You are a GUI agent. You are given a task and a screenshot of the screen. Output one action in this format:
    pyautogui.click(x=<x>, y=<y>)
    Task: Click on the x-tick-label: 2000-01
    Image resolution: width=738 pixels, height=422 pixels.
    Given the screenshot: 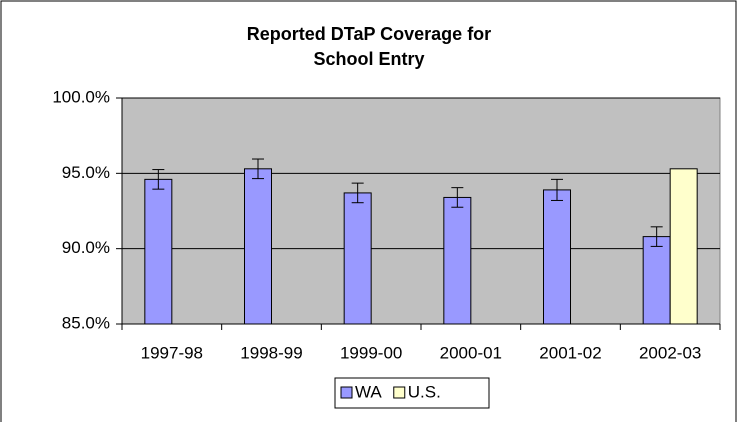 What is the action you would take?
    pyautogui.click(x=471, y=352)
    